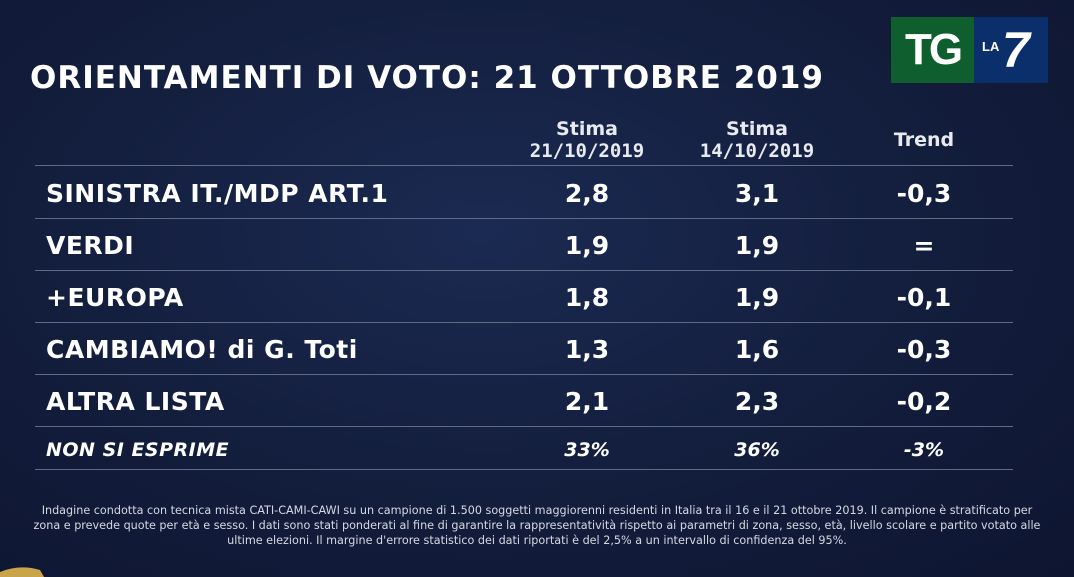 The width and height of the screenshot is (1074, 577). What do you see at coordinates (757, 151) in the screenshot?
I see `column-header-date: 14/10/2019` at bounding box center [757, 151].